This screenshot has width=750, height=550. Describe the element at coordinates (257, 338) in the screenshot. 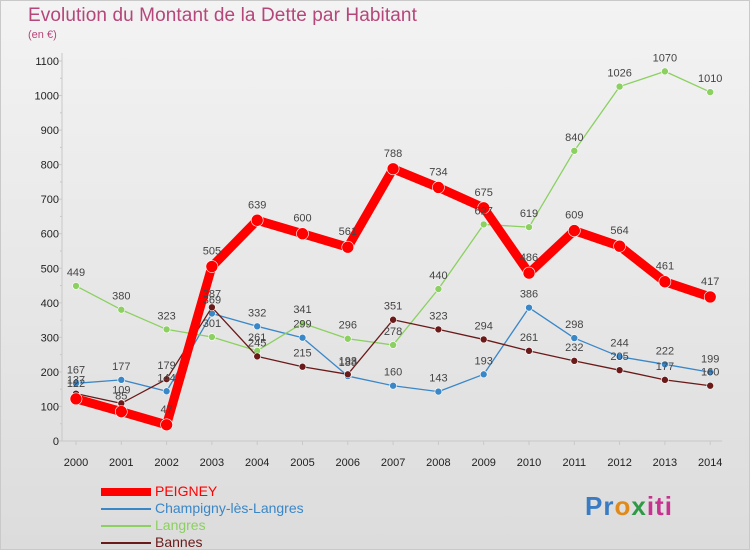

I see `data-label-langres: 261` at that location.